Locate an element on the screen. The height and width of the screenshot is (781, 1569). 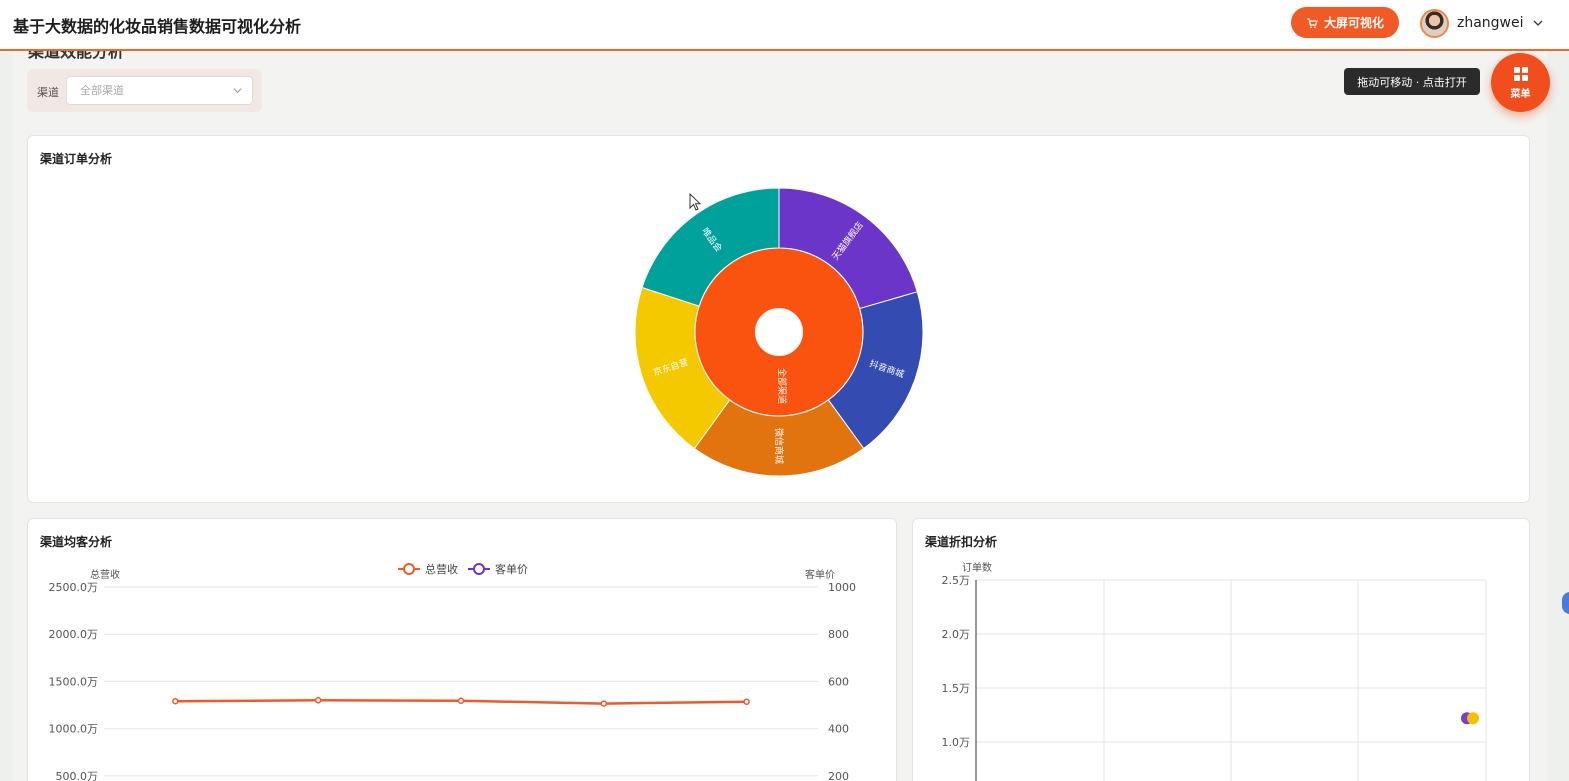
username: zhangwei is located at coordinates (1490, 23).